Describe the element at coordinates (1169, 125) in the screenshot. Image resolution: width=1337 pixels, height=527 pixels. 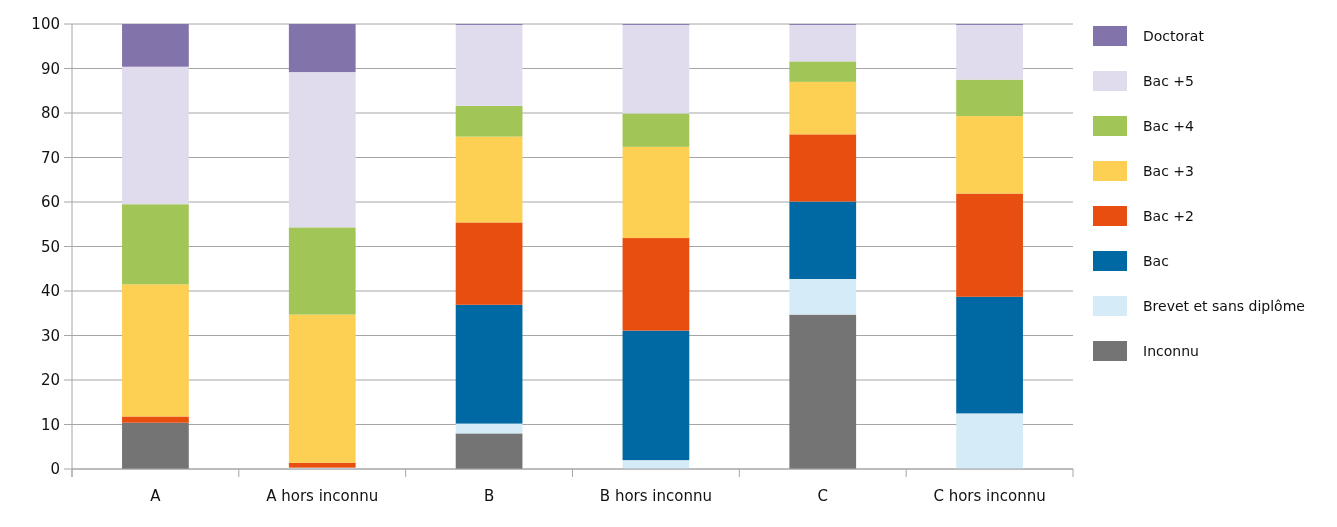
I see `legend-label: Bac +4` at that location.